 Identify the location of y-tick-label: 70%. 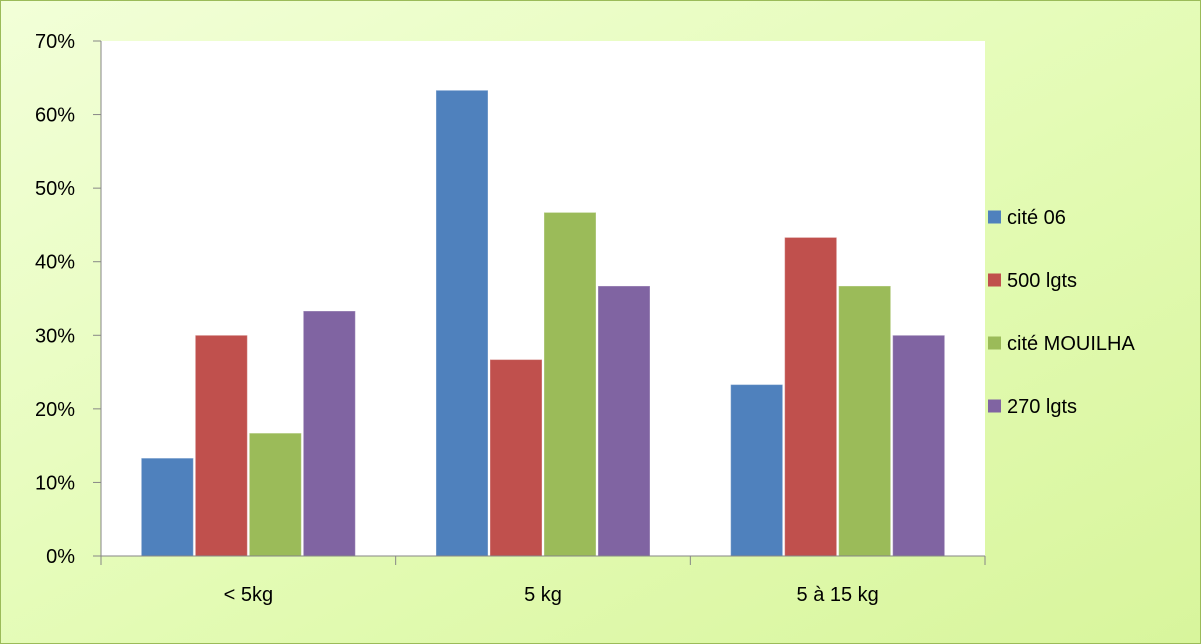
(55, 42).